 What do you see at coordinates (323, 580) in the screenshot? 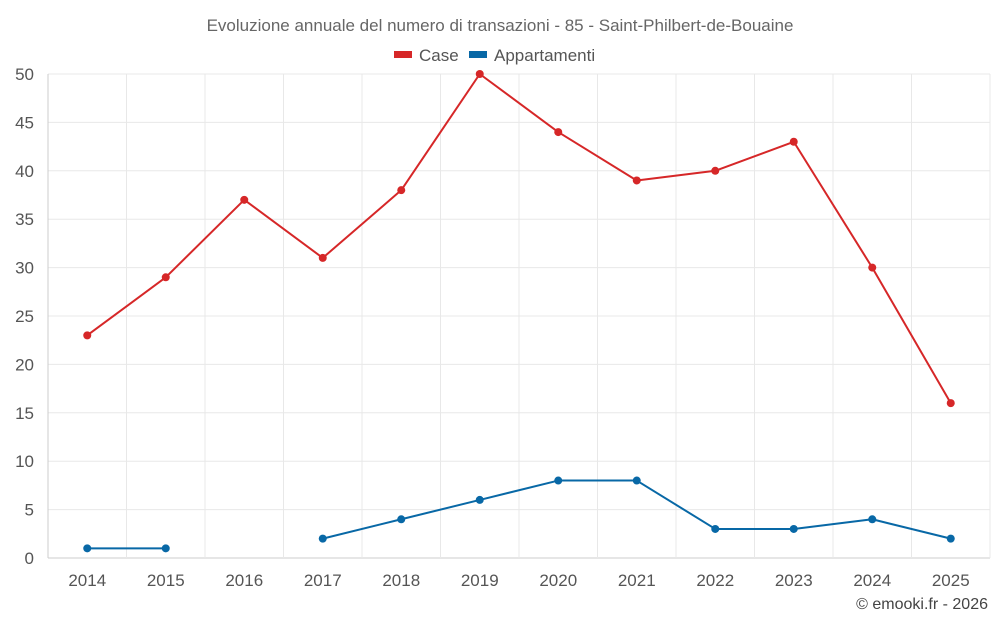
I see `x-tick-label: 2017` at bounding box center [323, 580].